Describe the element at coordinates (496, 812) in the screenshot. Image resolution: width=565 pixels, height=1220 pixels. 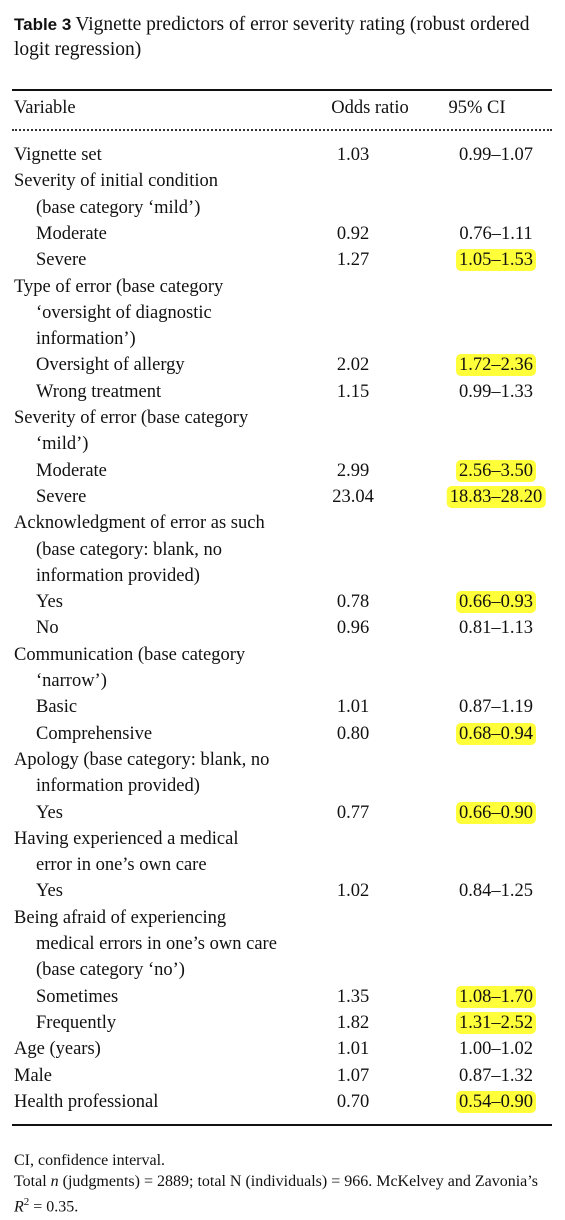
I see `confidence-interval: 0.66–0.90` at that location.